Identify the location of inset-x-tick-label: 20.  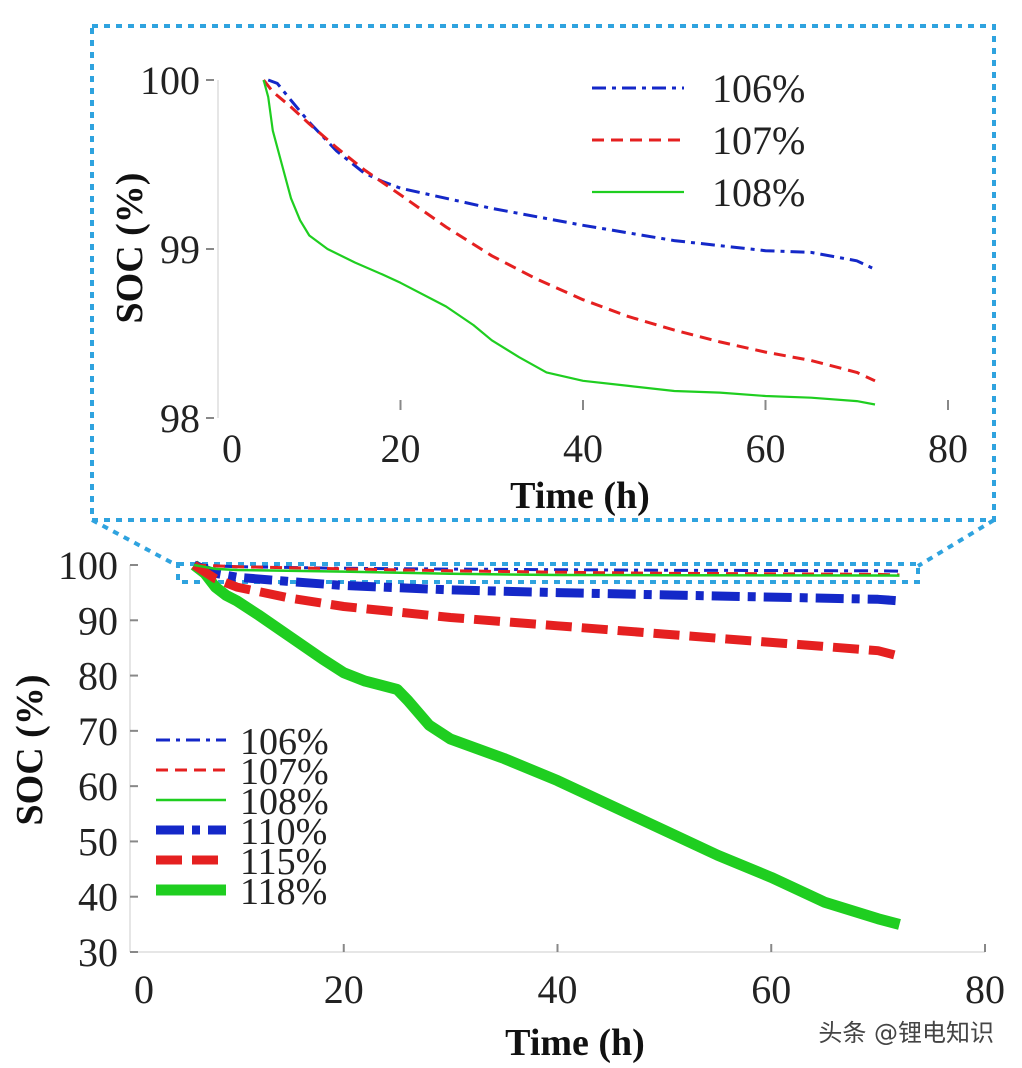
(401, 448).